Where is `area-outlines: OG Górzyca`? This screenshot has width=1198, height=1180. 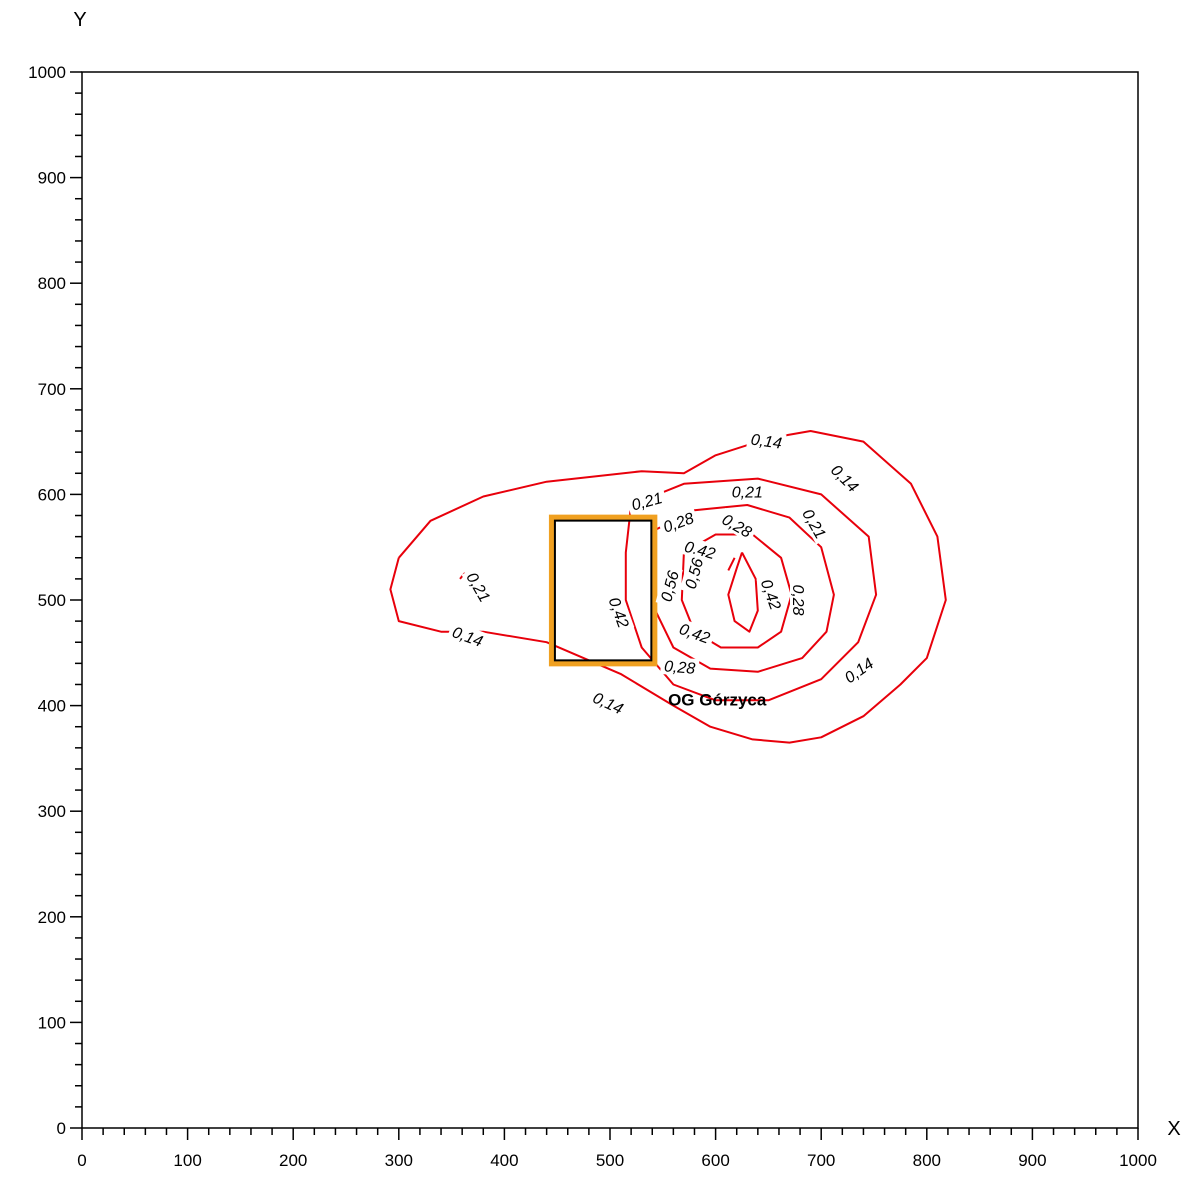
area-outlines: OG Górzyca is located at coordinates (657, 612).